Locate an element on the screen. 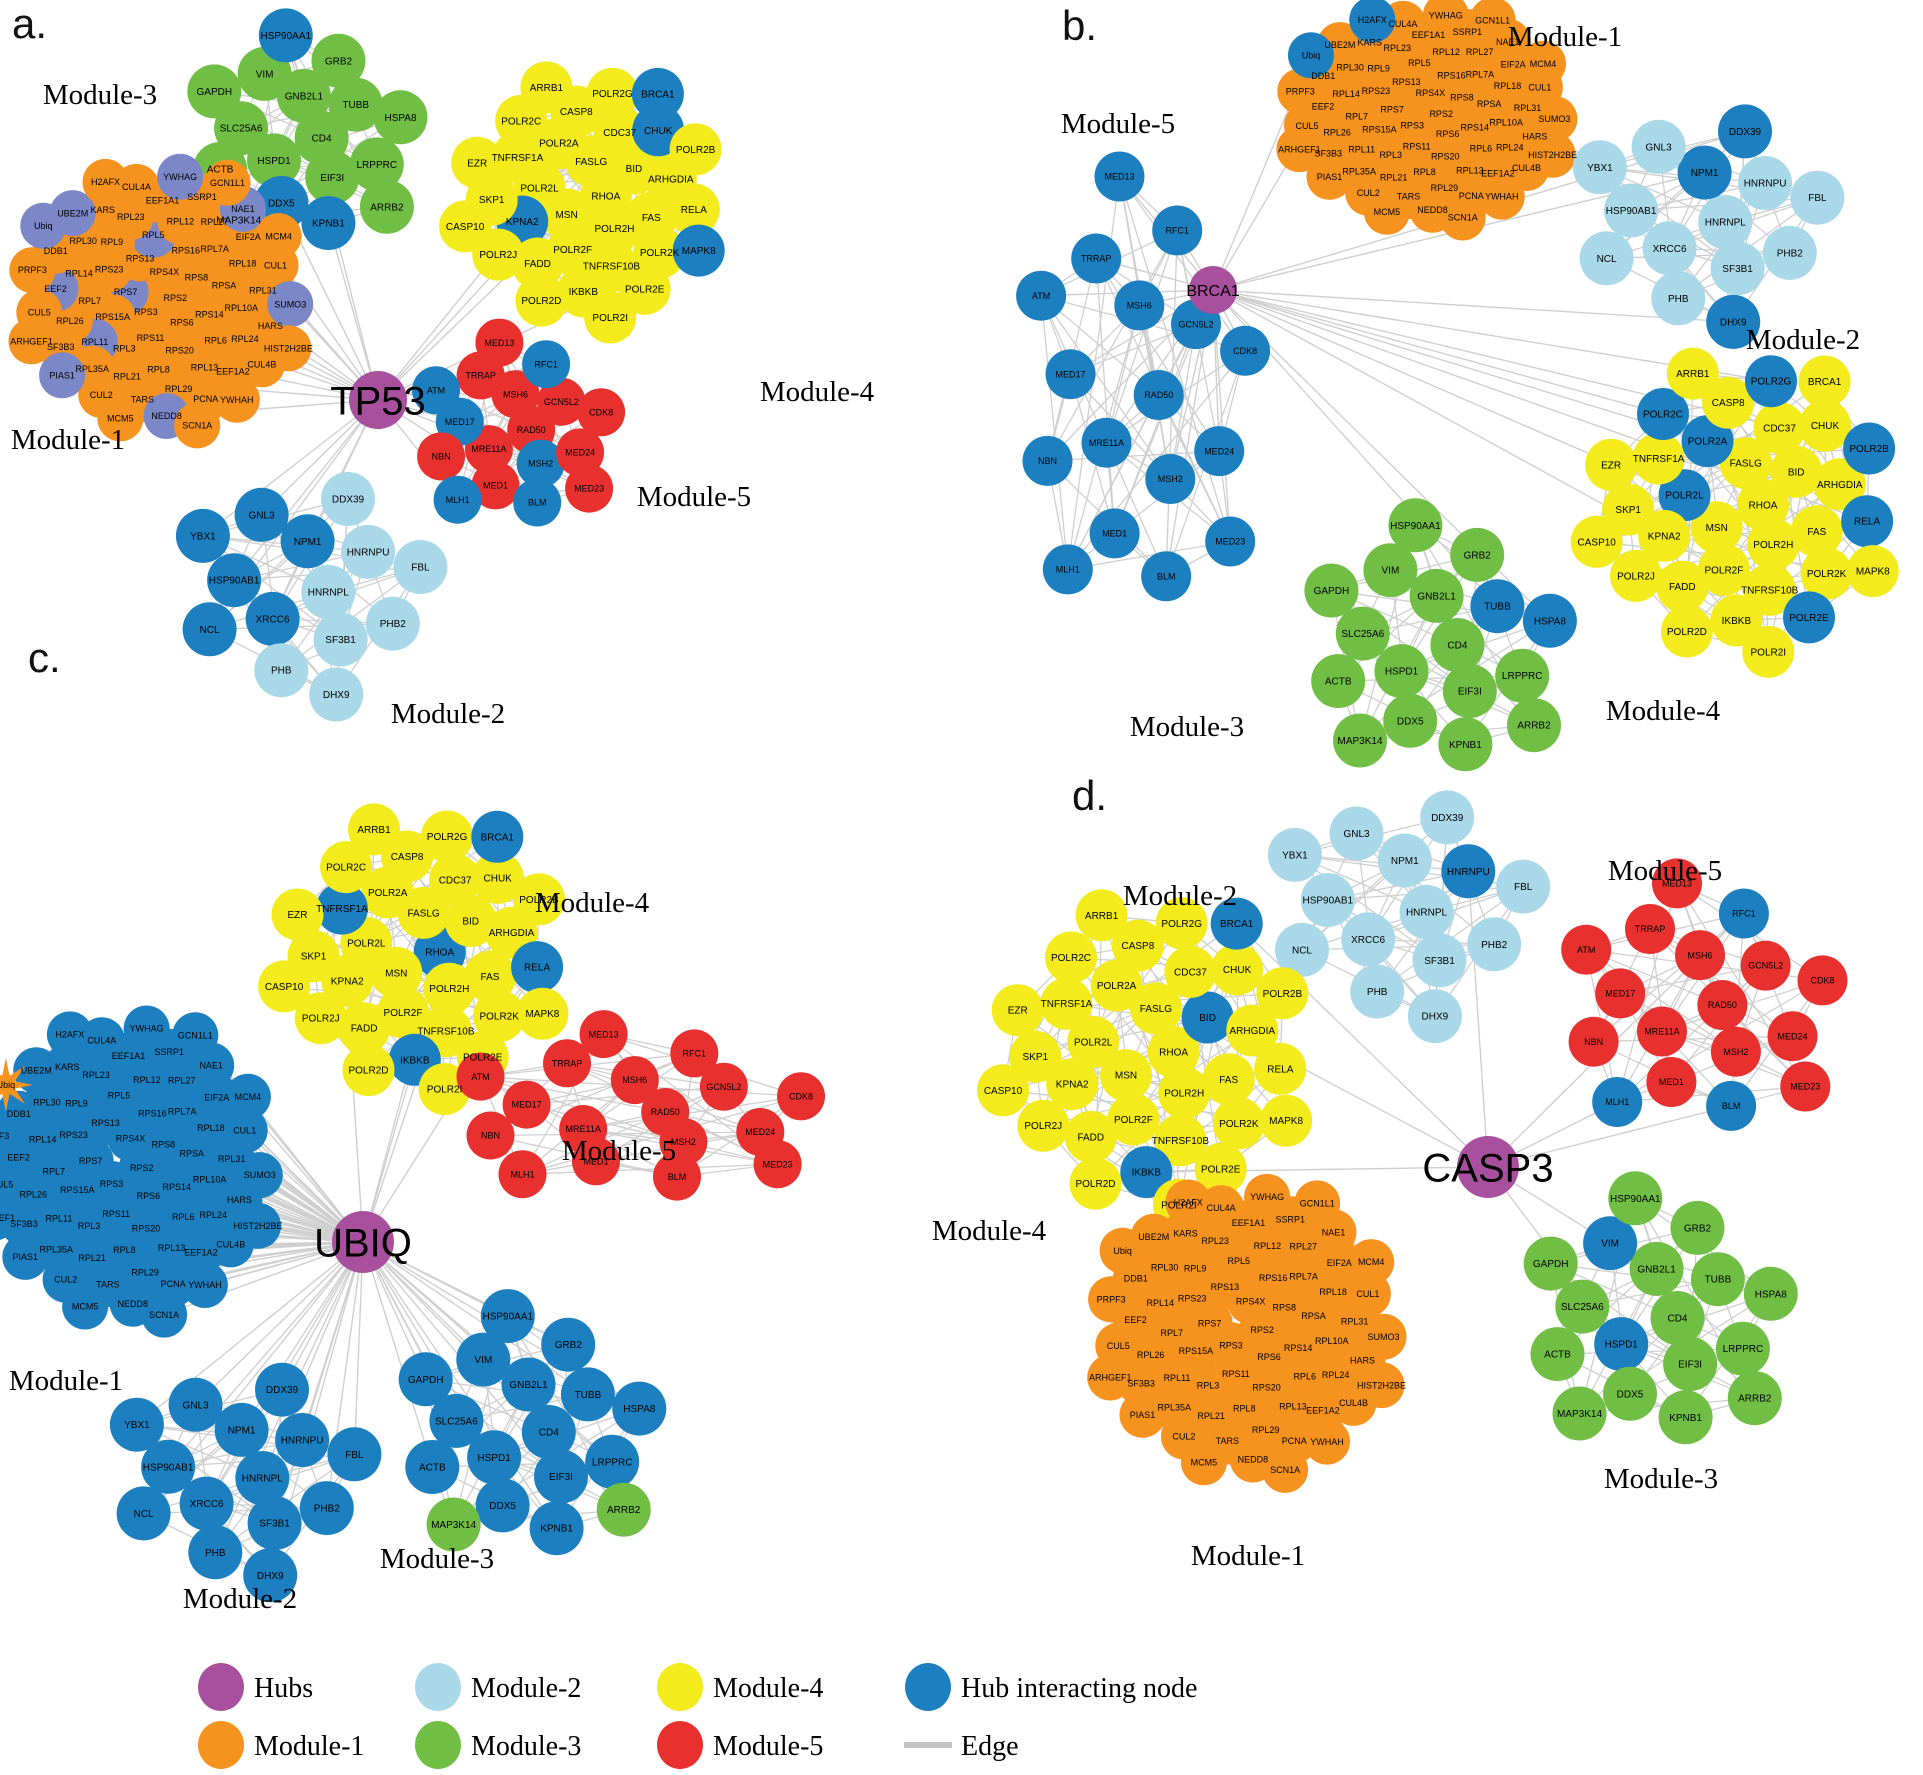 The image size is (1923, 1775). node-cul1 is located at coordinates (244, 1130).